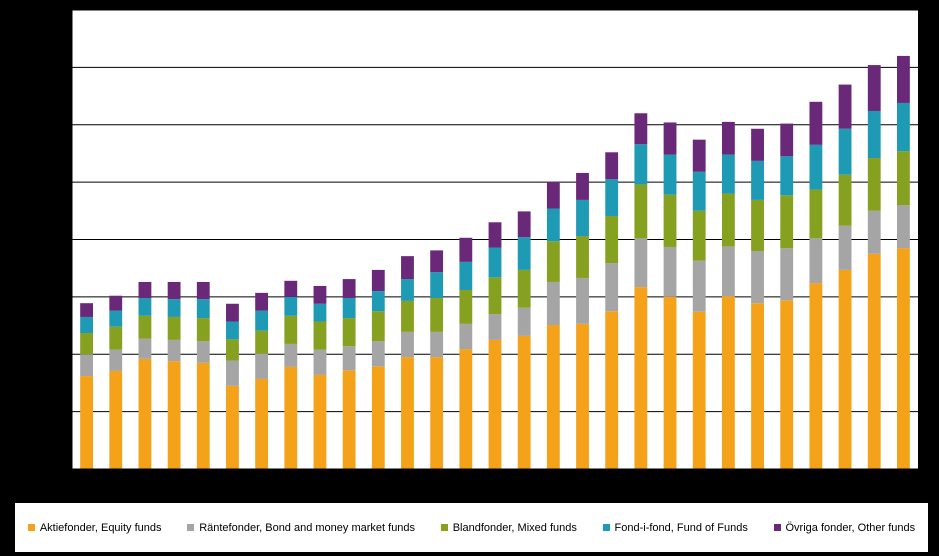 This screenshot has height=556, width=939. What do you see at coordinates (61, 354) in the screenshot?
I see `y-tick-label: 2` at bounding box center [61, 354].